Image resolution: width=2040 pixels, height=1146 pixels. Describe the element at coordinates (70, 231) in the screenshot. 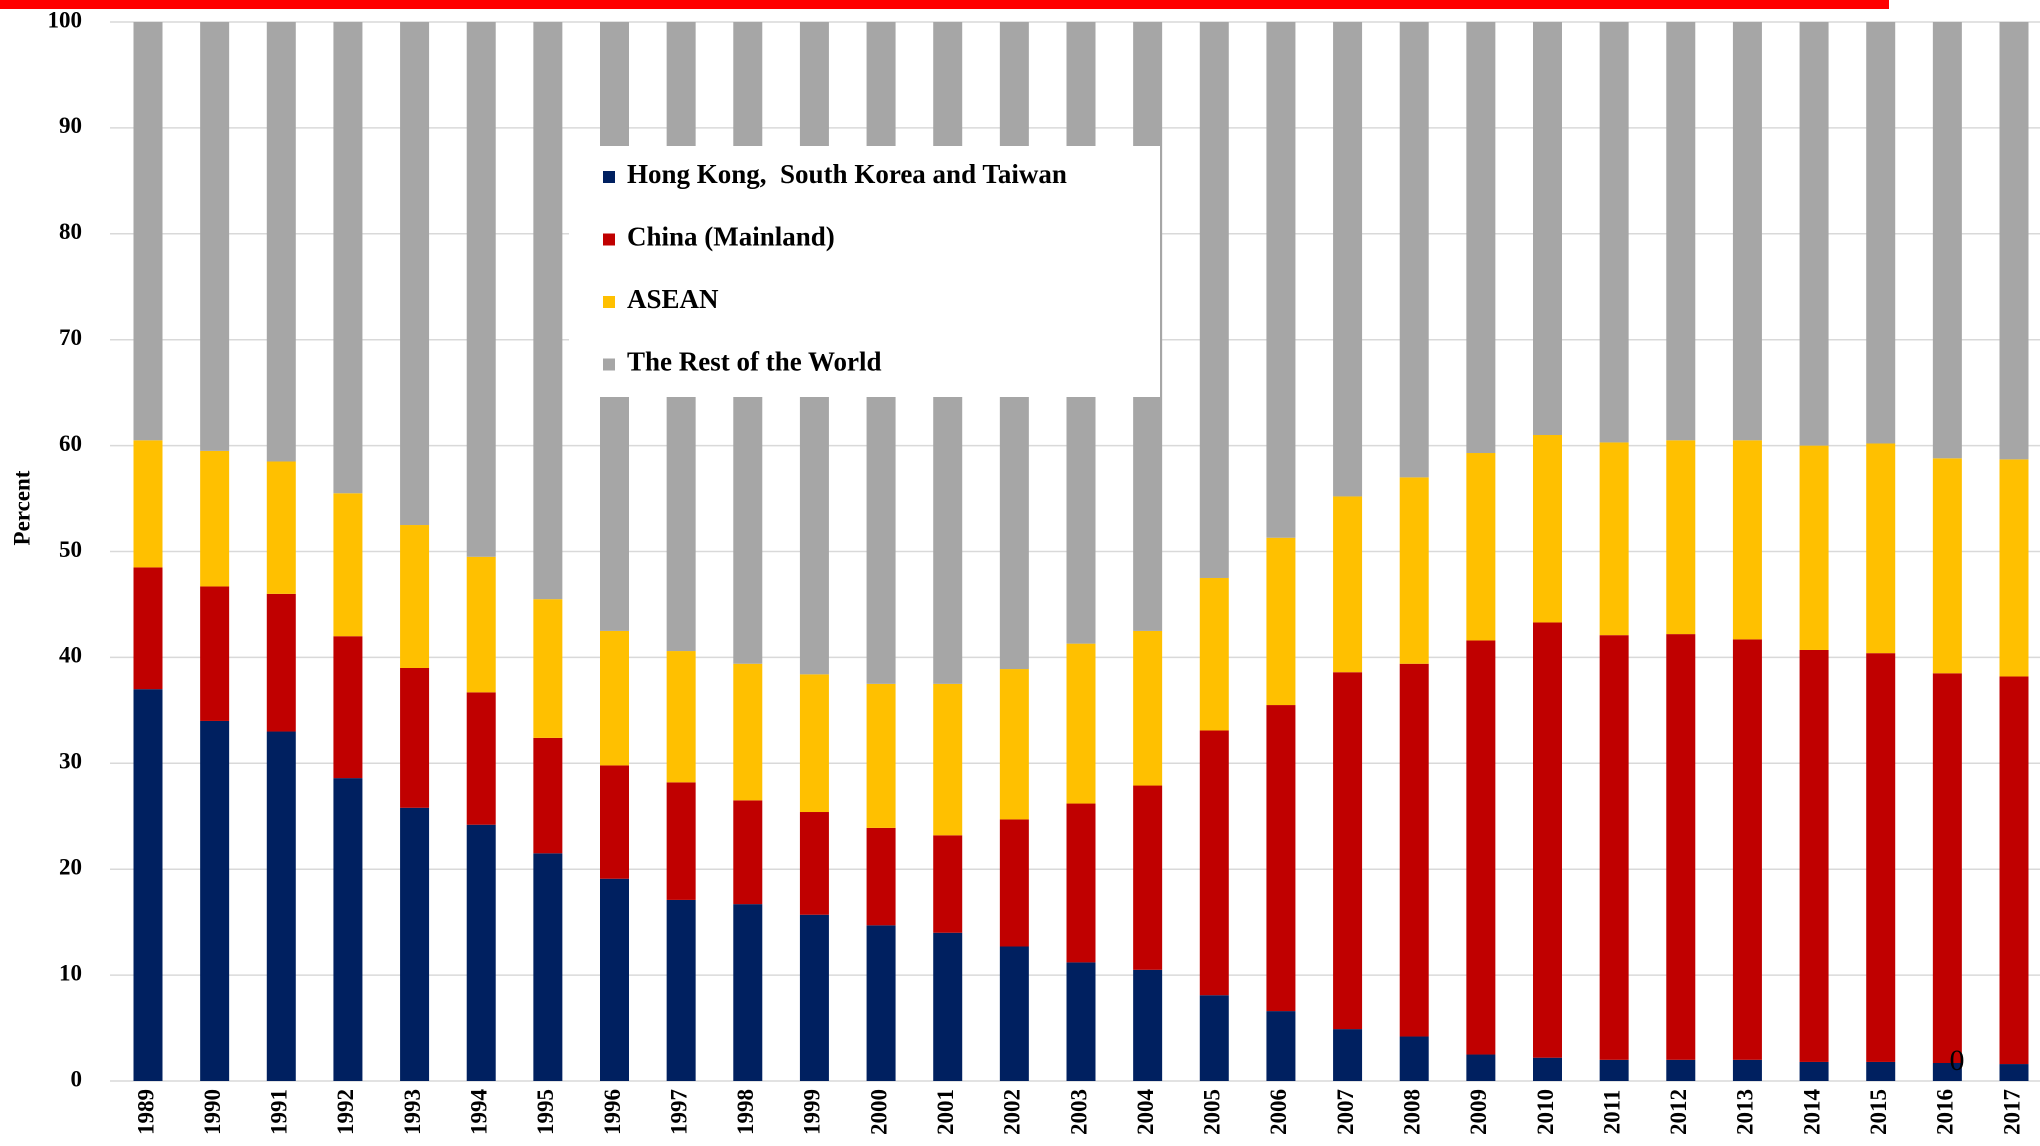

I see `y-tick-label: 80` at that location.